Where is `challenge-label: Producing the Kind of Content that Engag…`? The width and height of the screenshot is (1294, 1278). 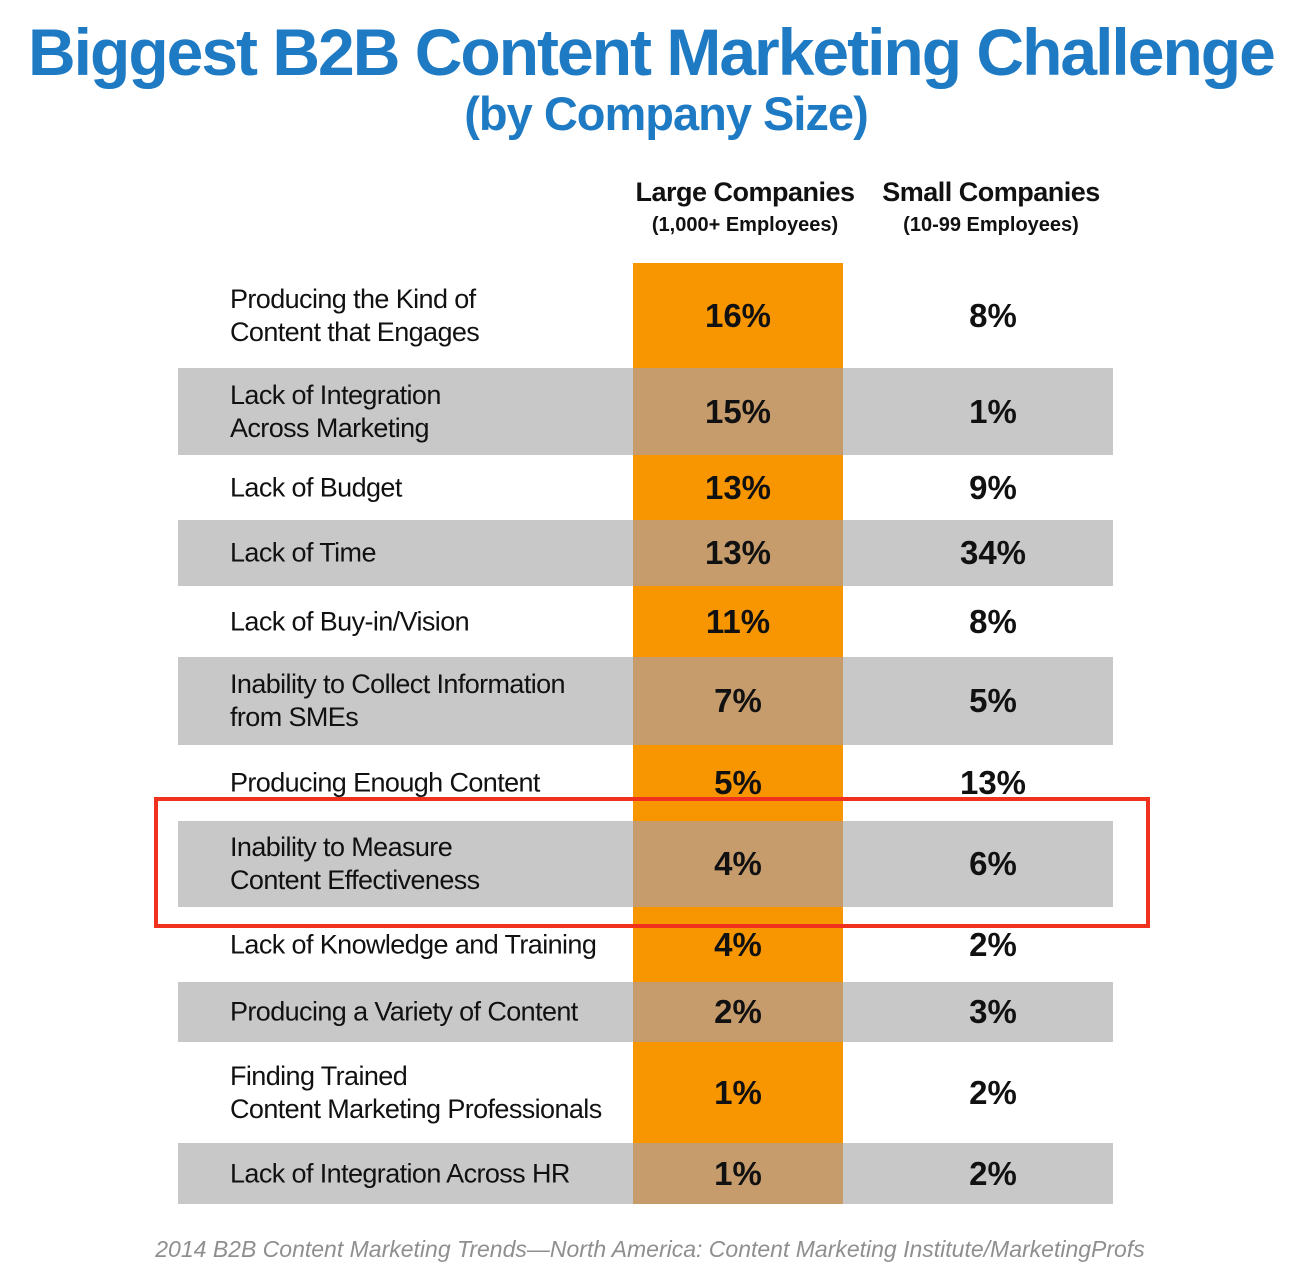
challenge-label: Producing the Kind of Content that Engag… is located at coordinates (355, 315).